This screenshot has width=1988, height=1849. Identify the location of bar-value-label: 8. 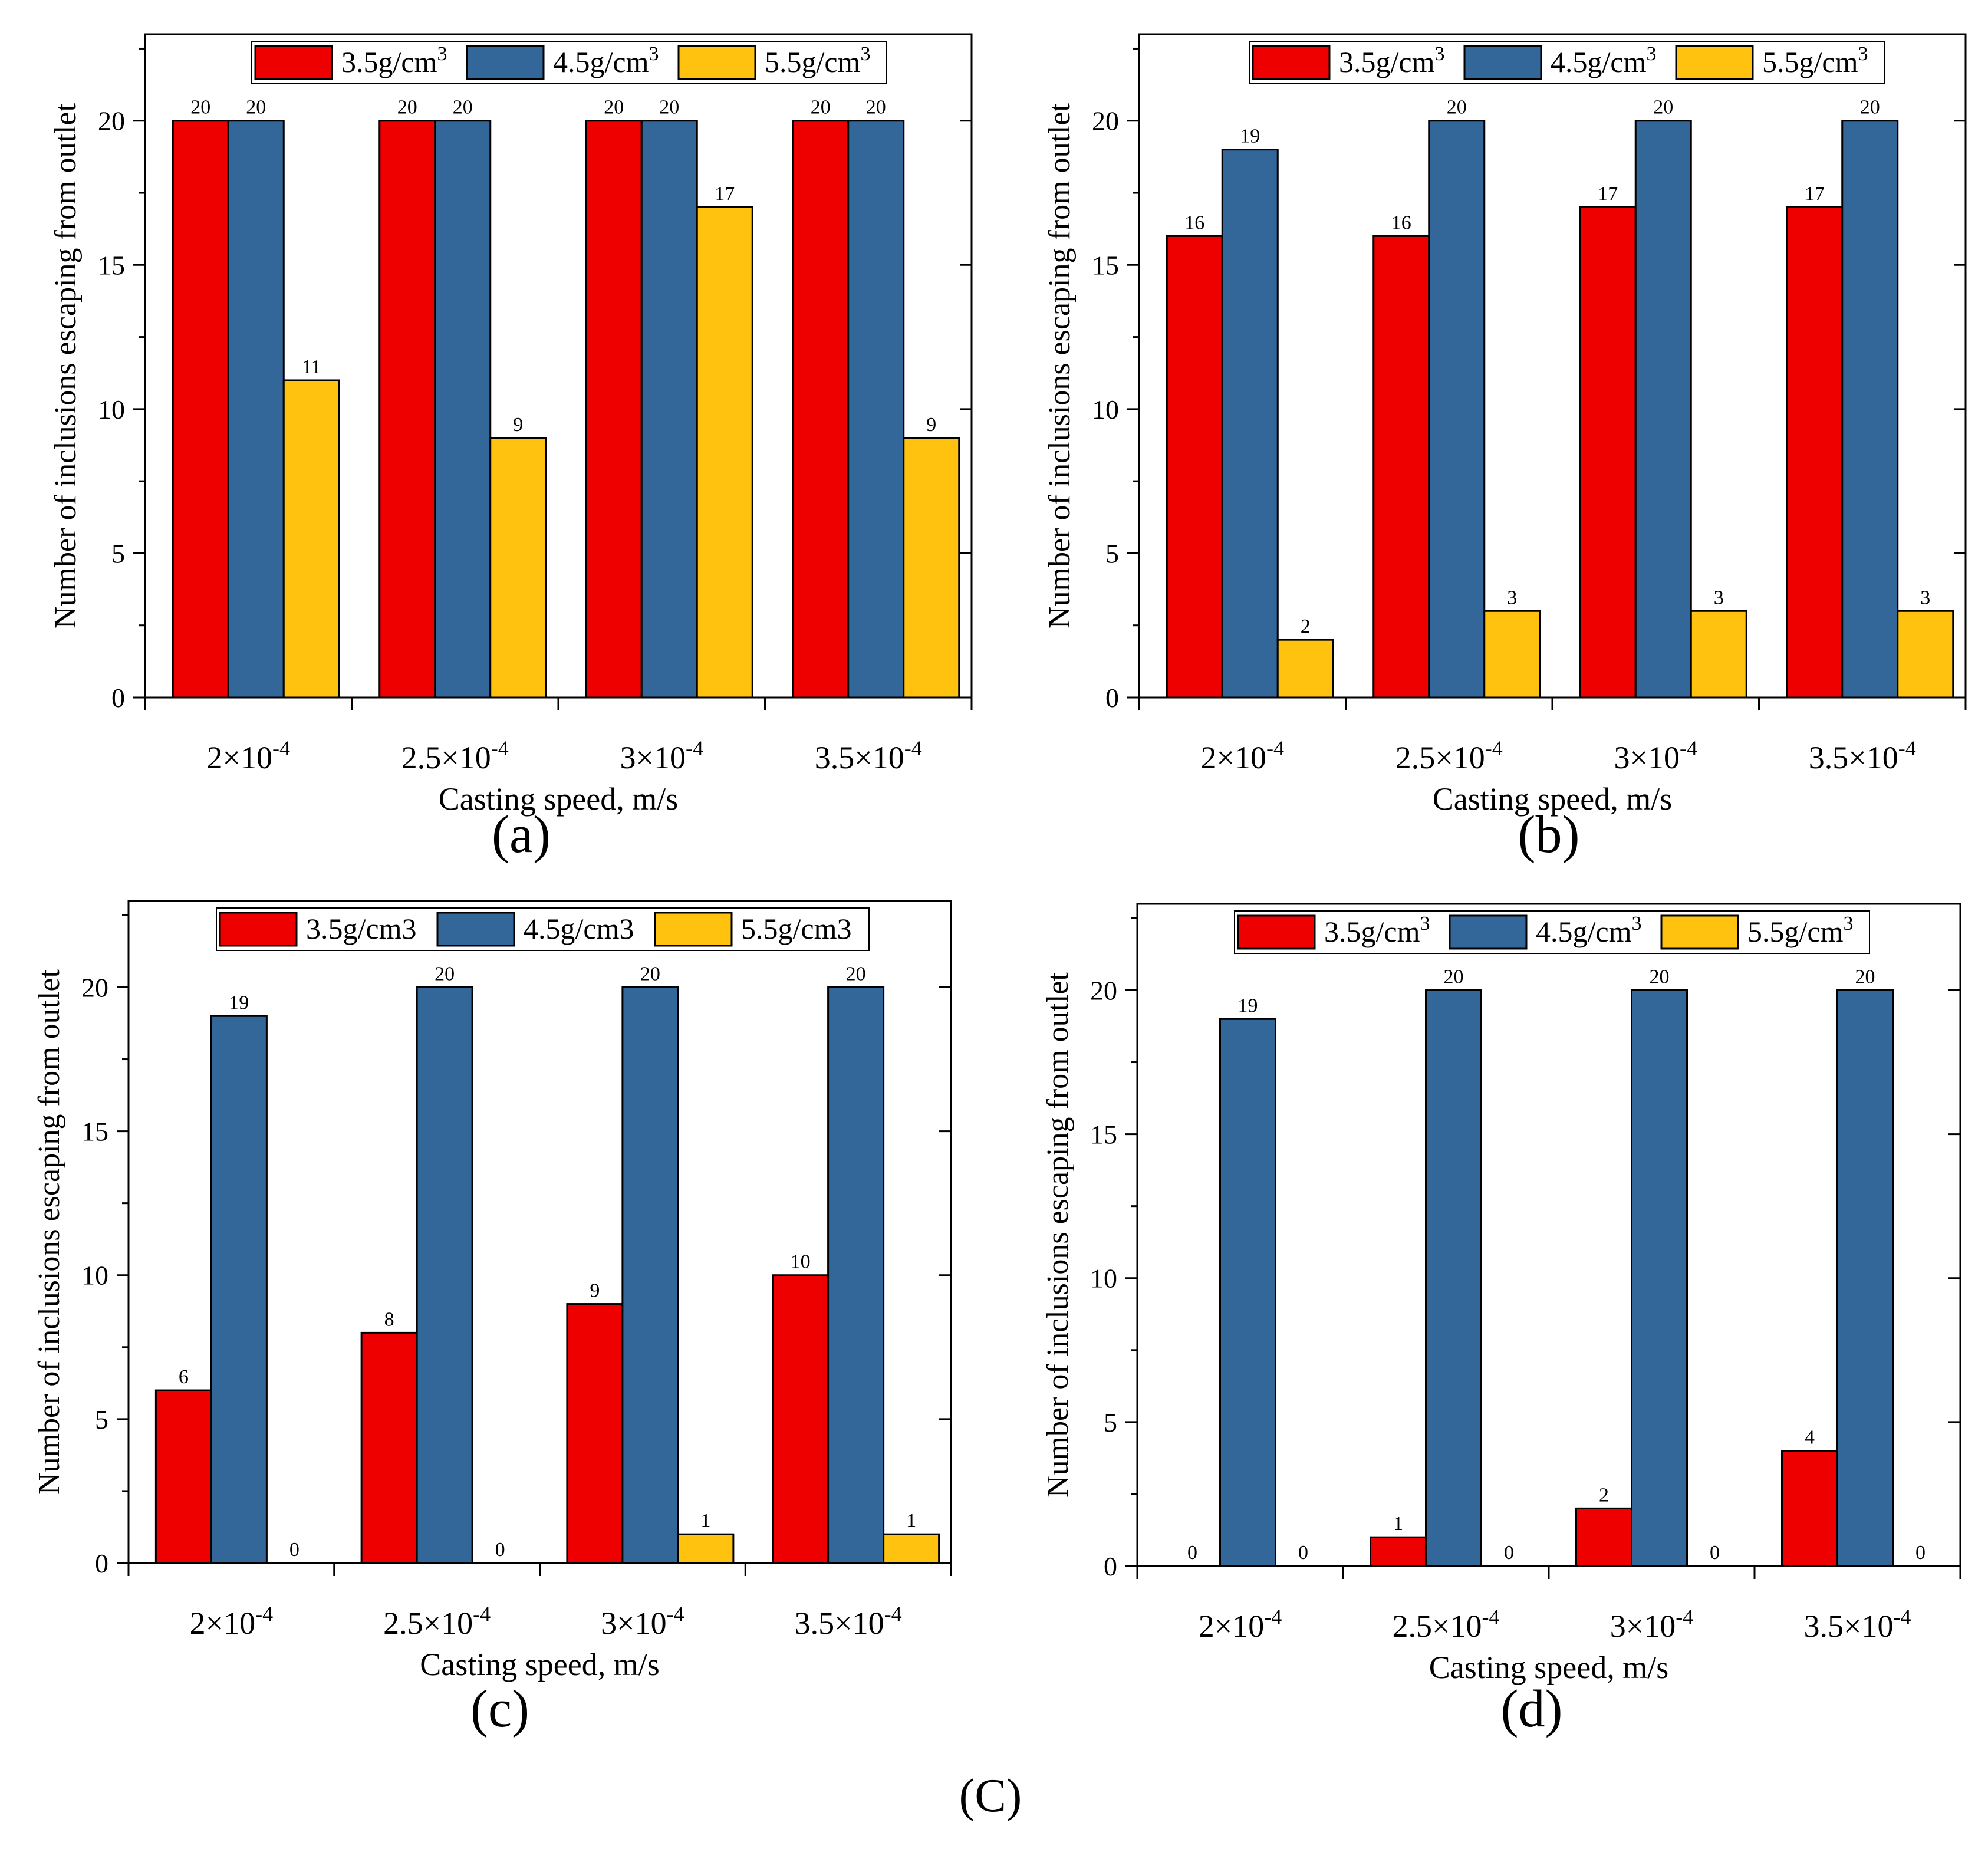
(389, 1319).